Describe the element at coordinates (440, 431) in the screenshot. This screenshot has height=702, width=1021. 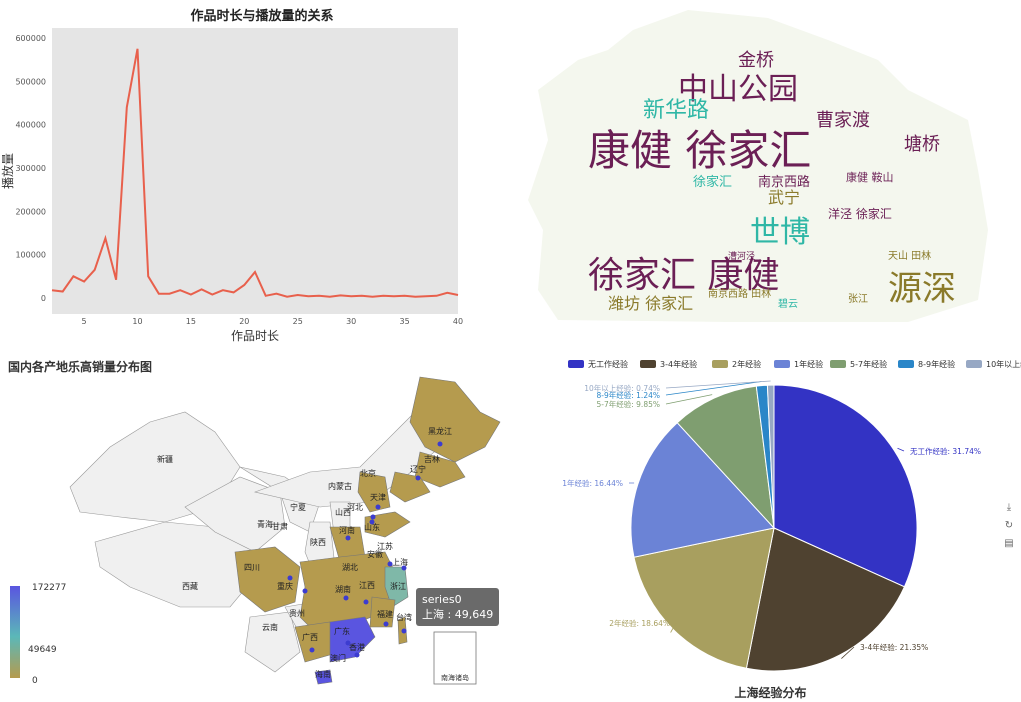
I see `province-label: 黑龙江` at that location.